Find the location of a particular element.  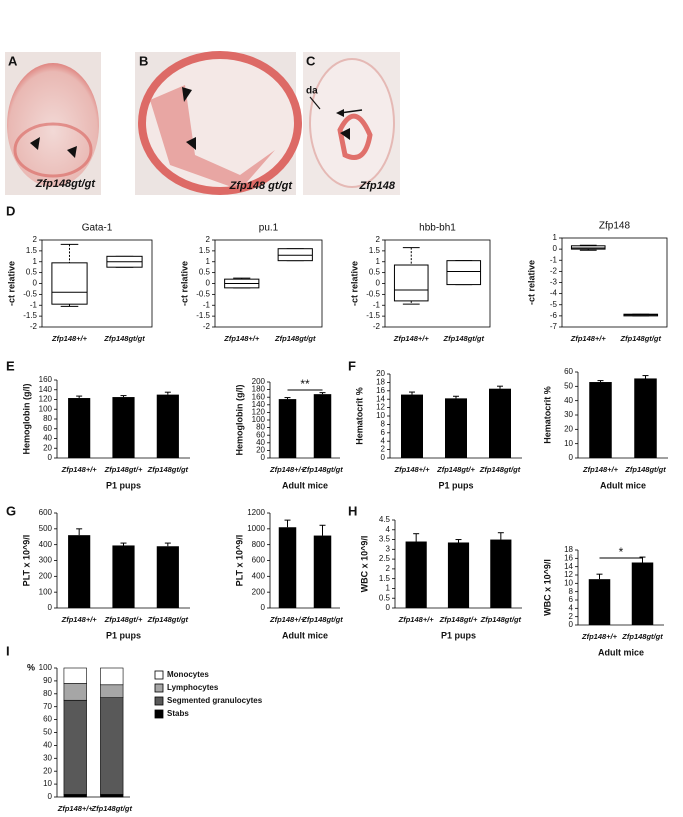

y-tick-label: 8 is located at coordinates (383, 424).